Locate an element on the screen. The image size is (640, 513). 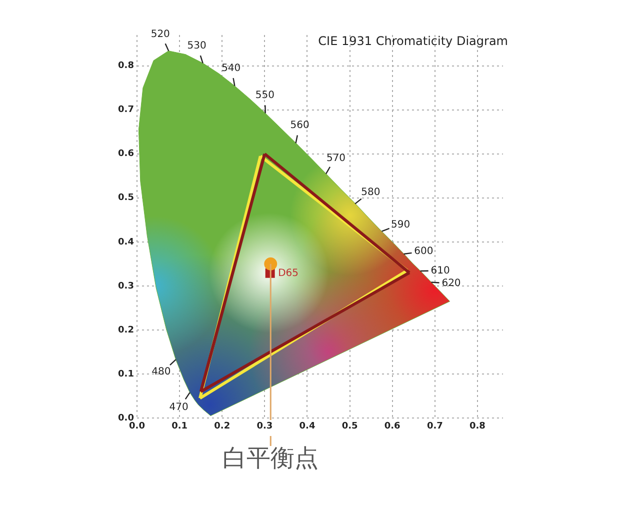
annotation: 白平衡点 is located at coordinates (270, 458).